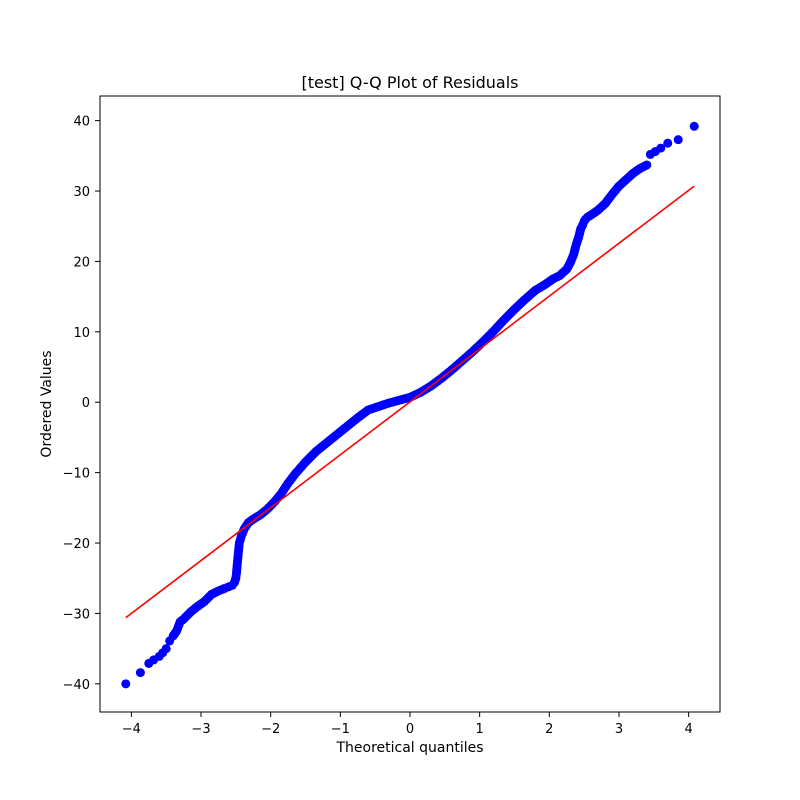 Image resolution: width=800 pixels, height=800 pixels. Describe the element at coordinates (270, 729) in the screenshot. I see `x-tick-label: −2` at that location.